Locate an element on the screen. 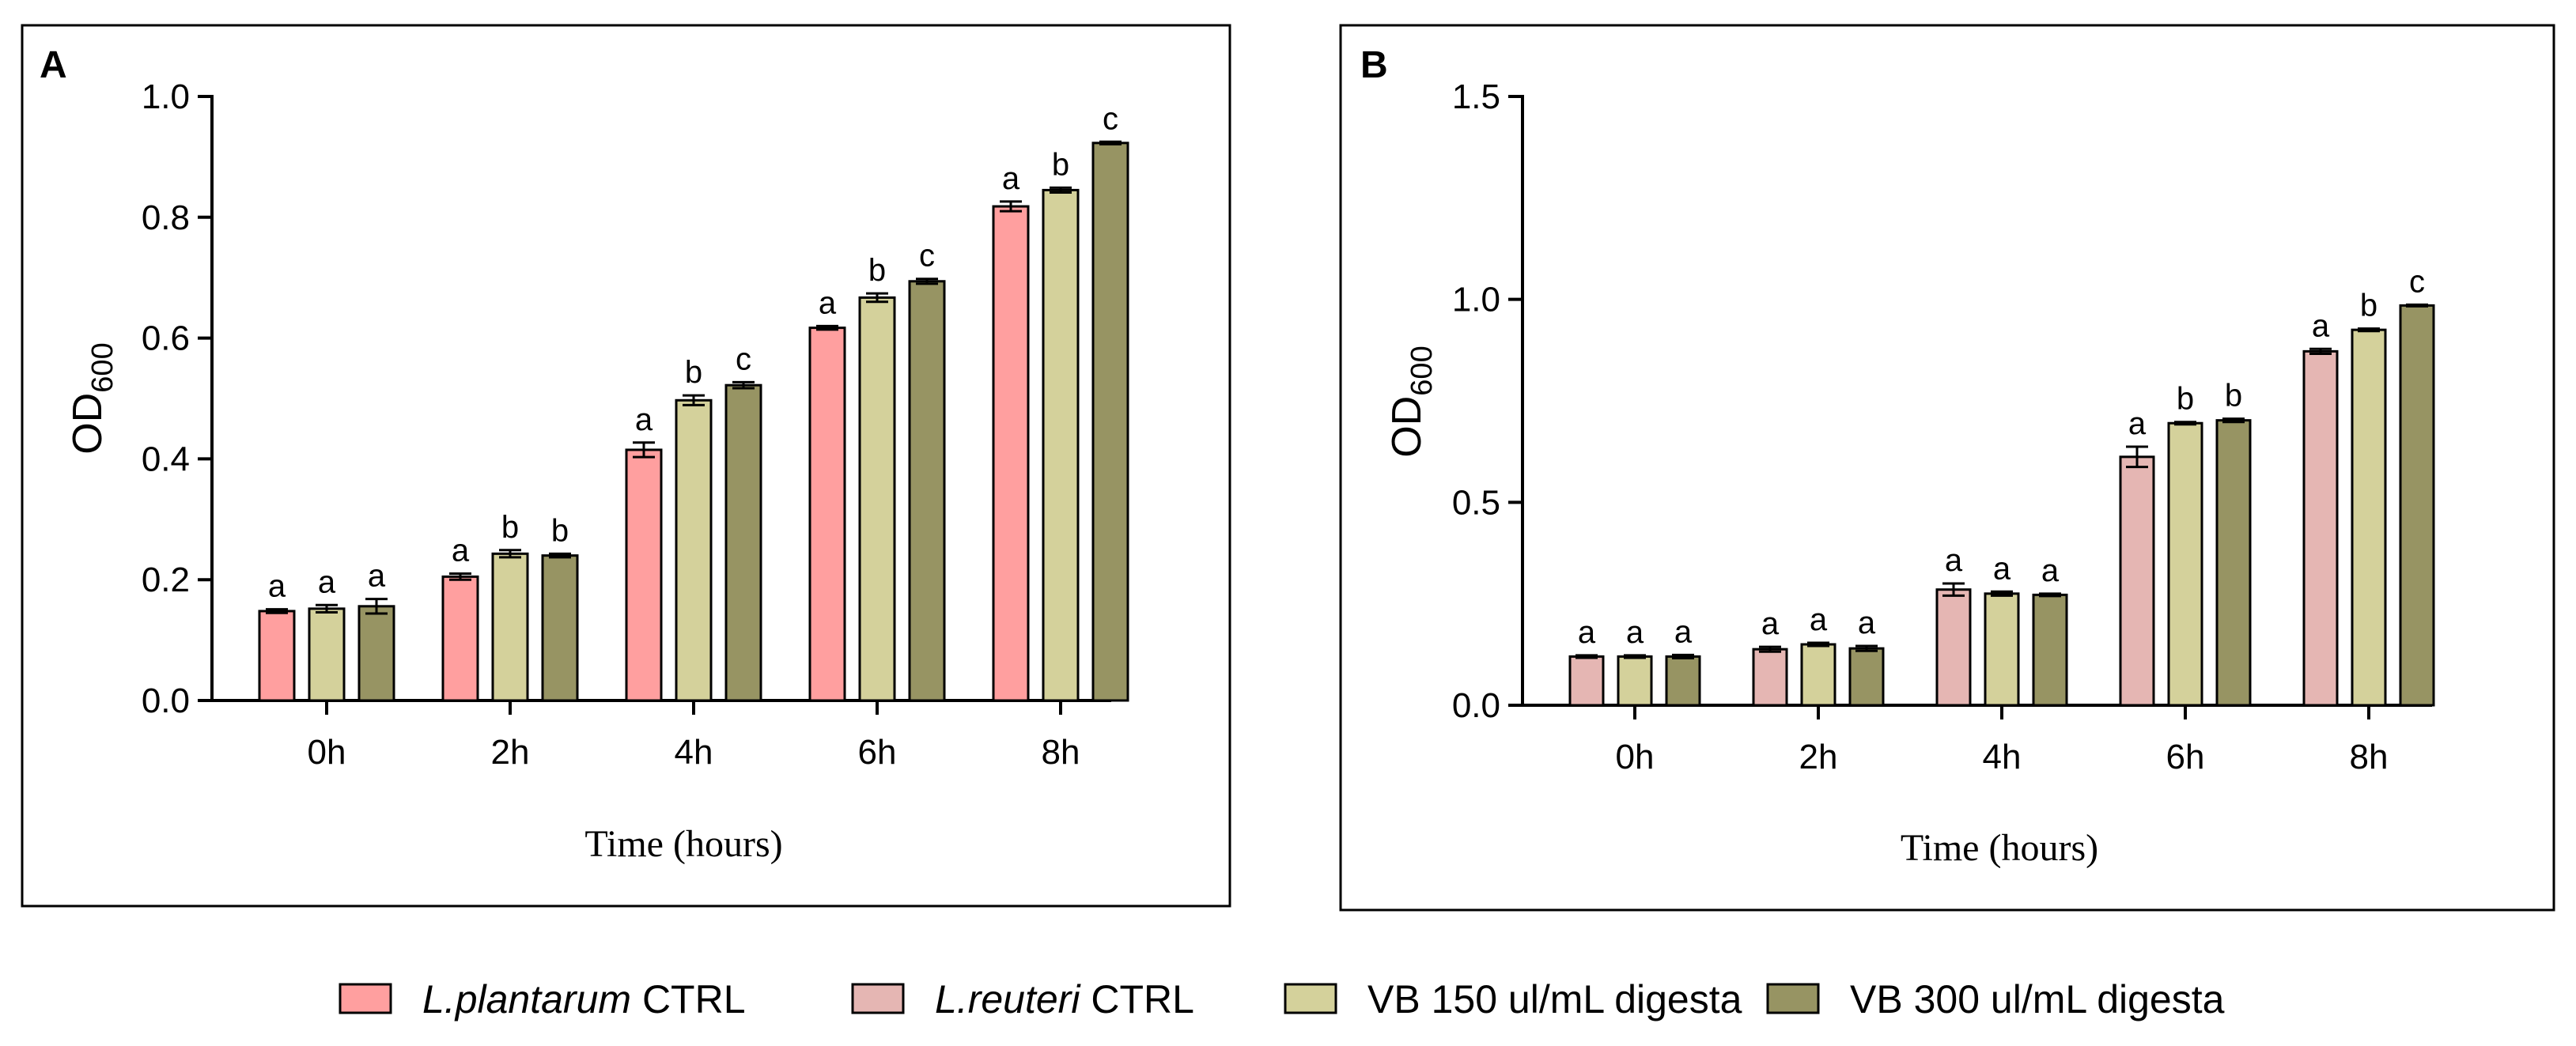 This screenshot has width=2576, height=1046. legend-label-text: VB 150 ul/mL digesta is located at coordinates (1555, 999).